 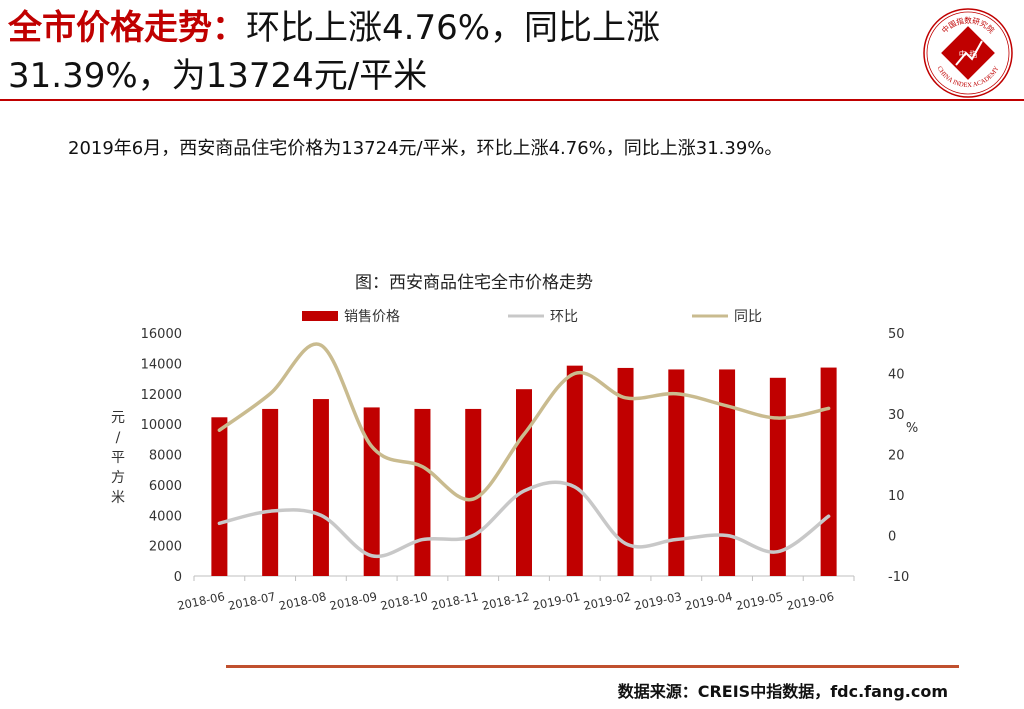 I want to click on title-lead: 全市价格走势：, so click(x=127, y=28).